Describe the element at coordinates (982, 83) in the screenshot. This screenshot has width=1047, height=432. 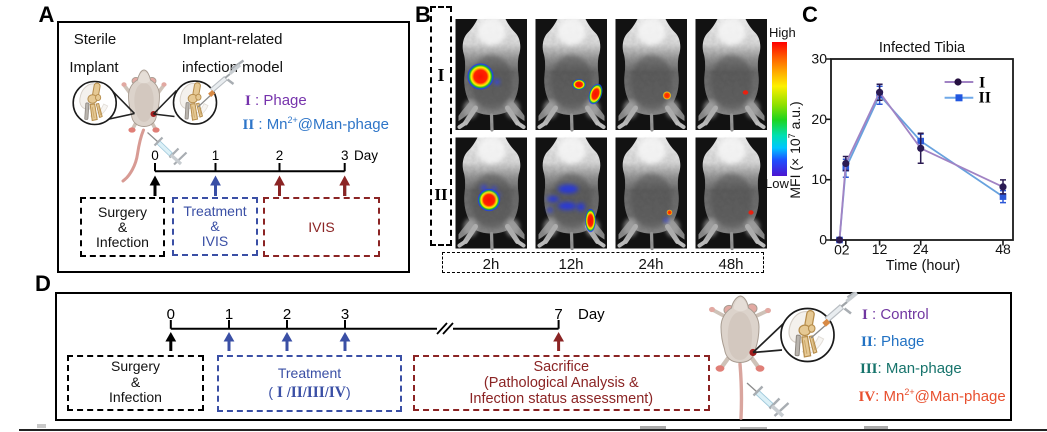
I see `svg-text: I` at that location.